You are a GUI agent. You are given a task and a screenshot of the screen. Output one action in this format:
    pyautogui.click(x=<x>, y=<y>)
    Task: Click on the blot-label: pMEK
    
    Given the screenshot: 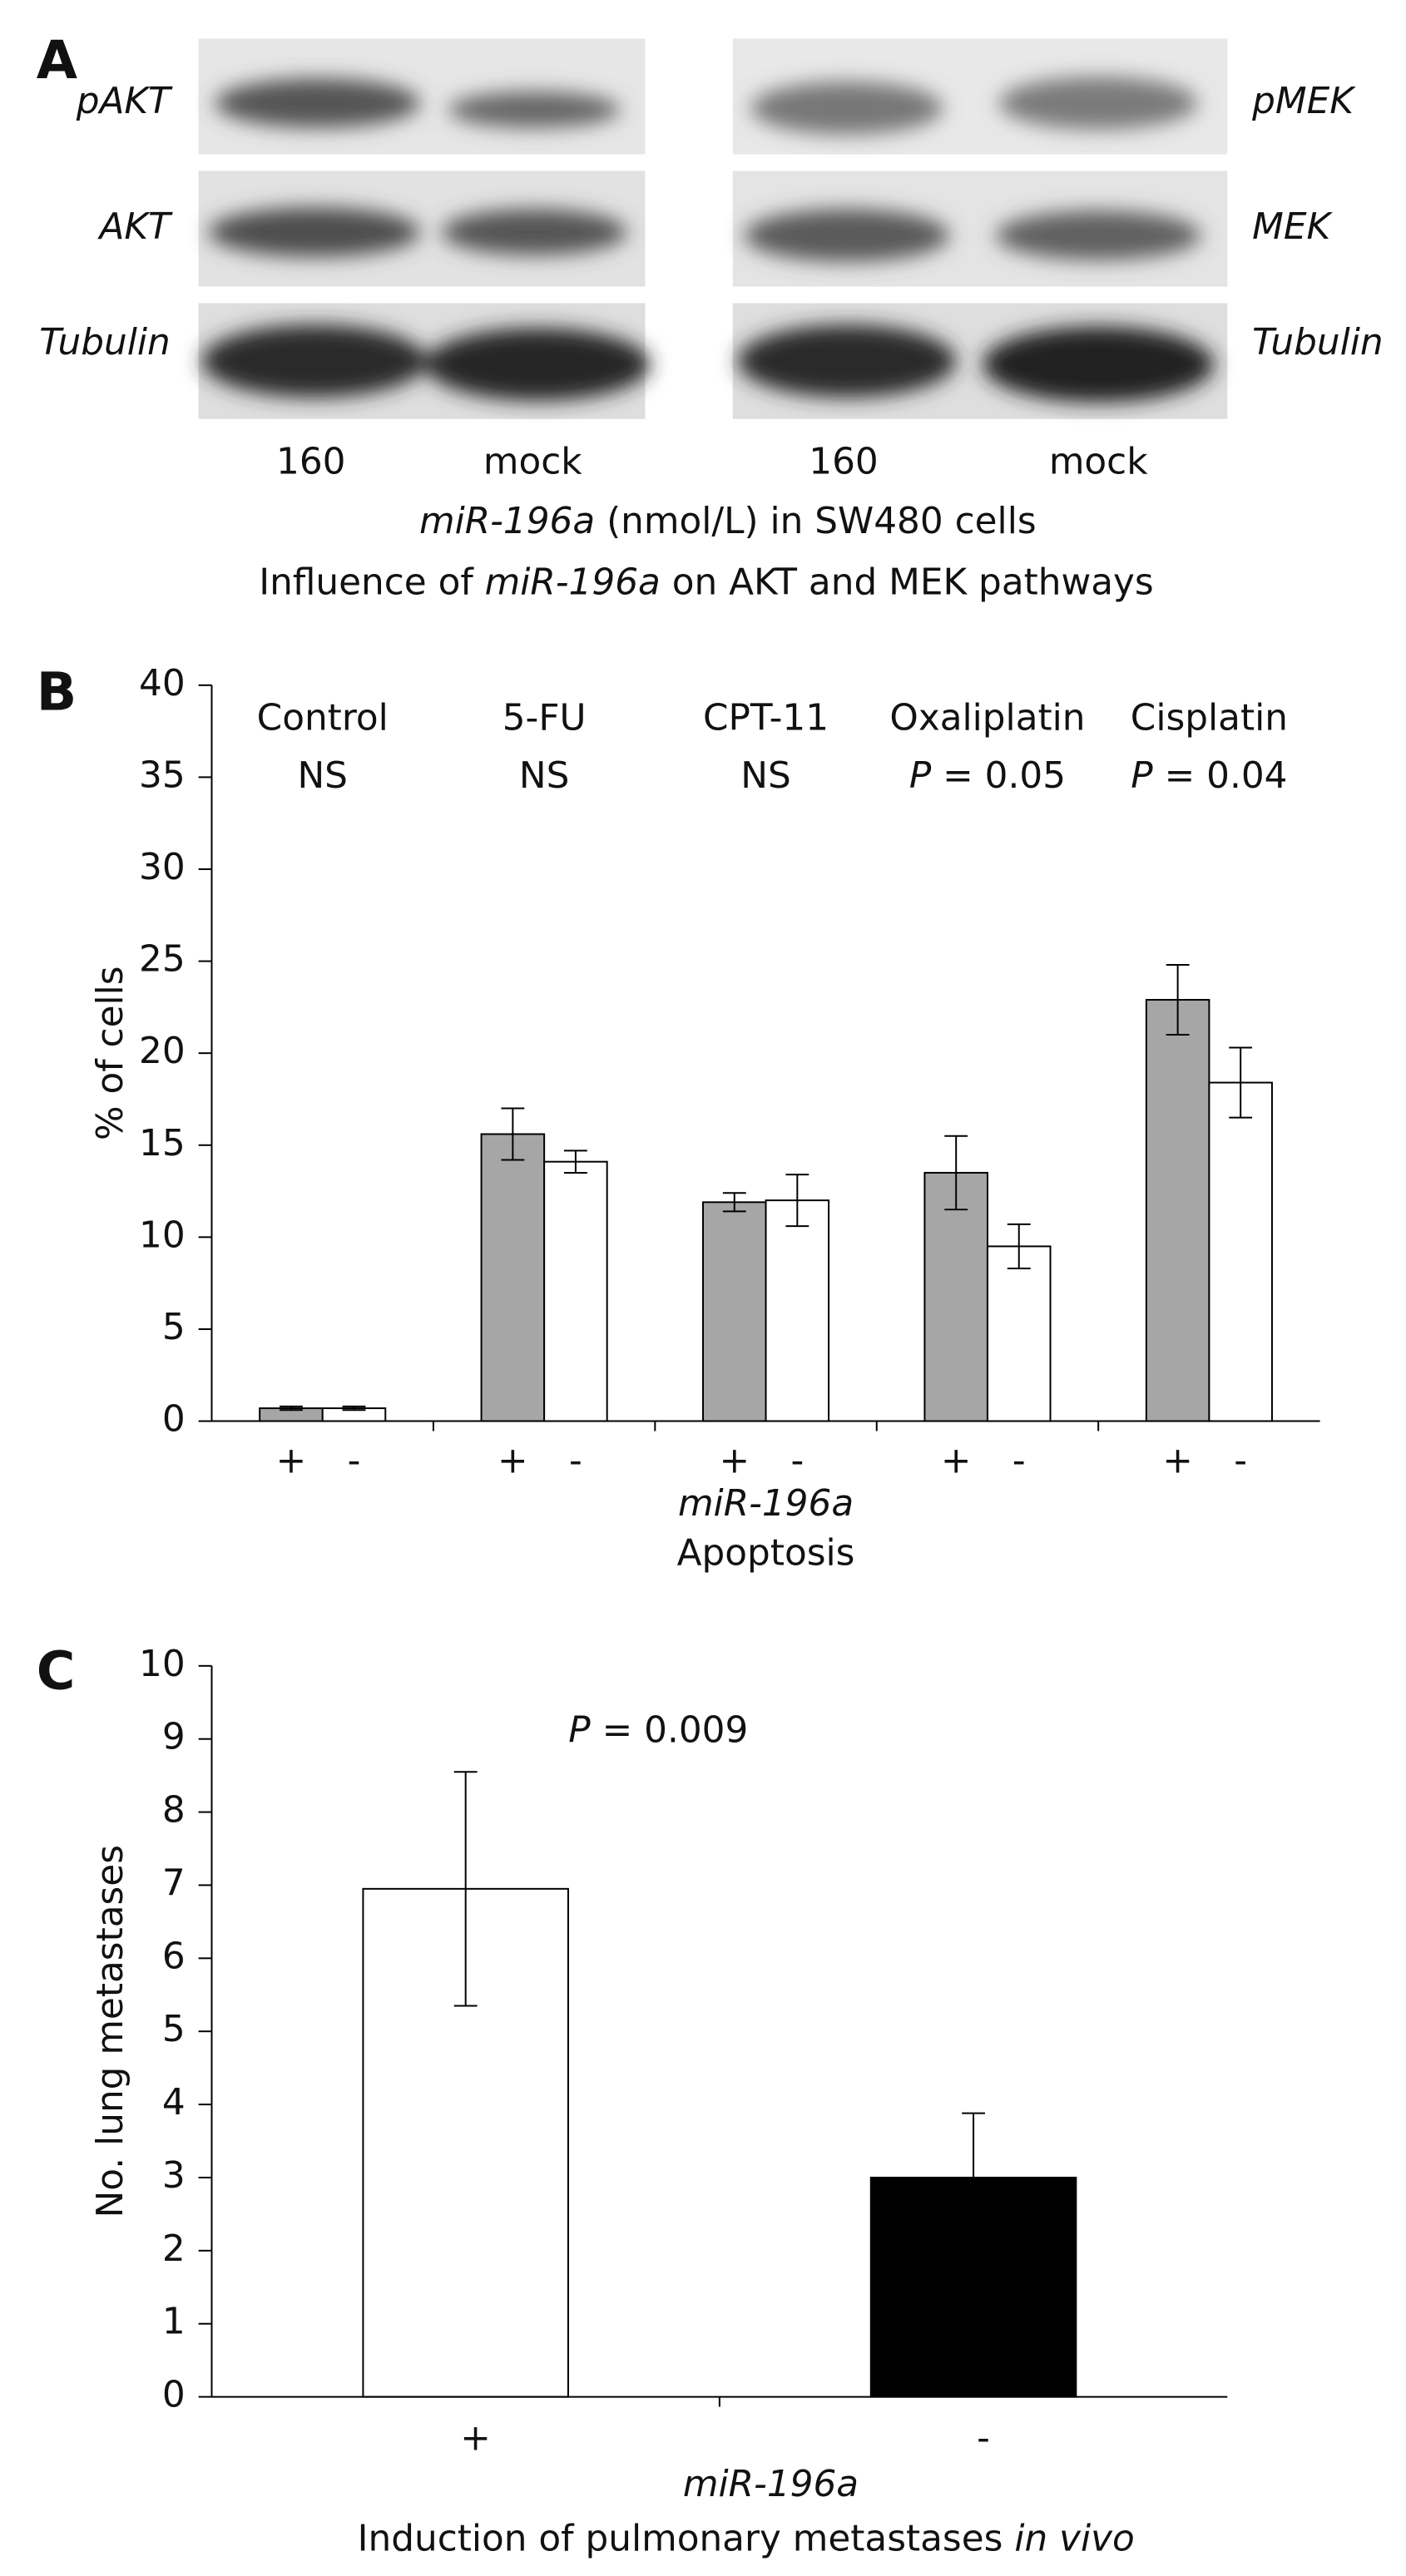 What is the action you would take?
    pyautogui.click(x=1303, y=101)
    